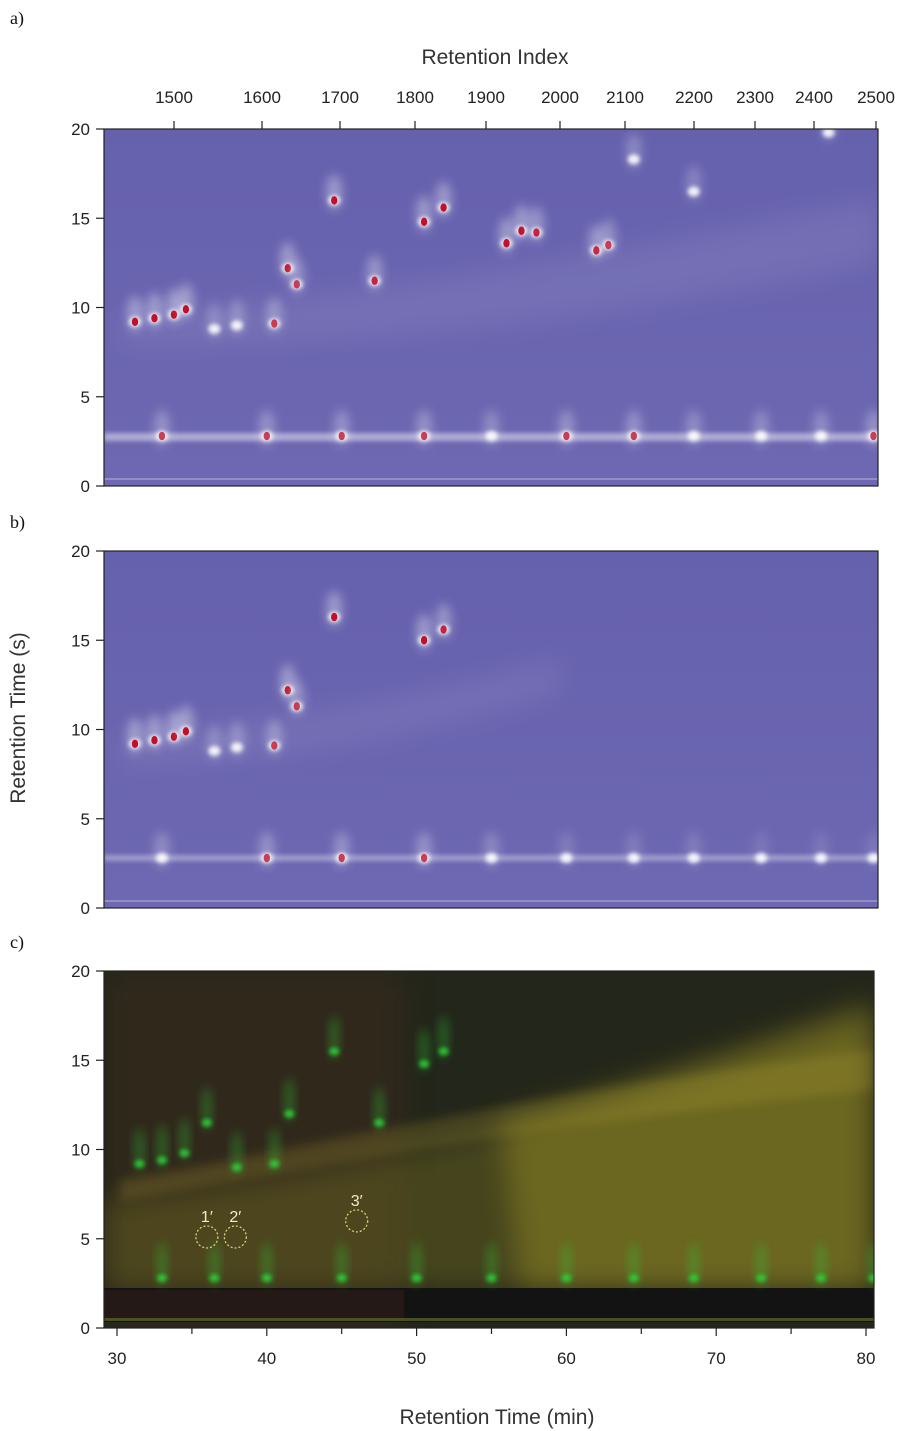  I want to click on x-tick-label: 50, so click(416, 1358).